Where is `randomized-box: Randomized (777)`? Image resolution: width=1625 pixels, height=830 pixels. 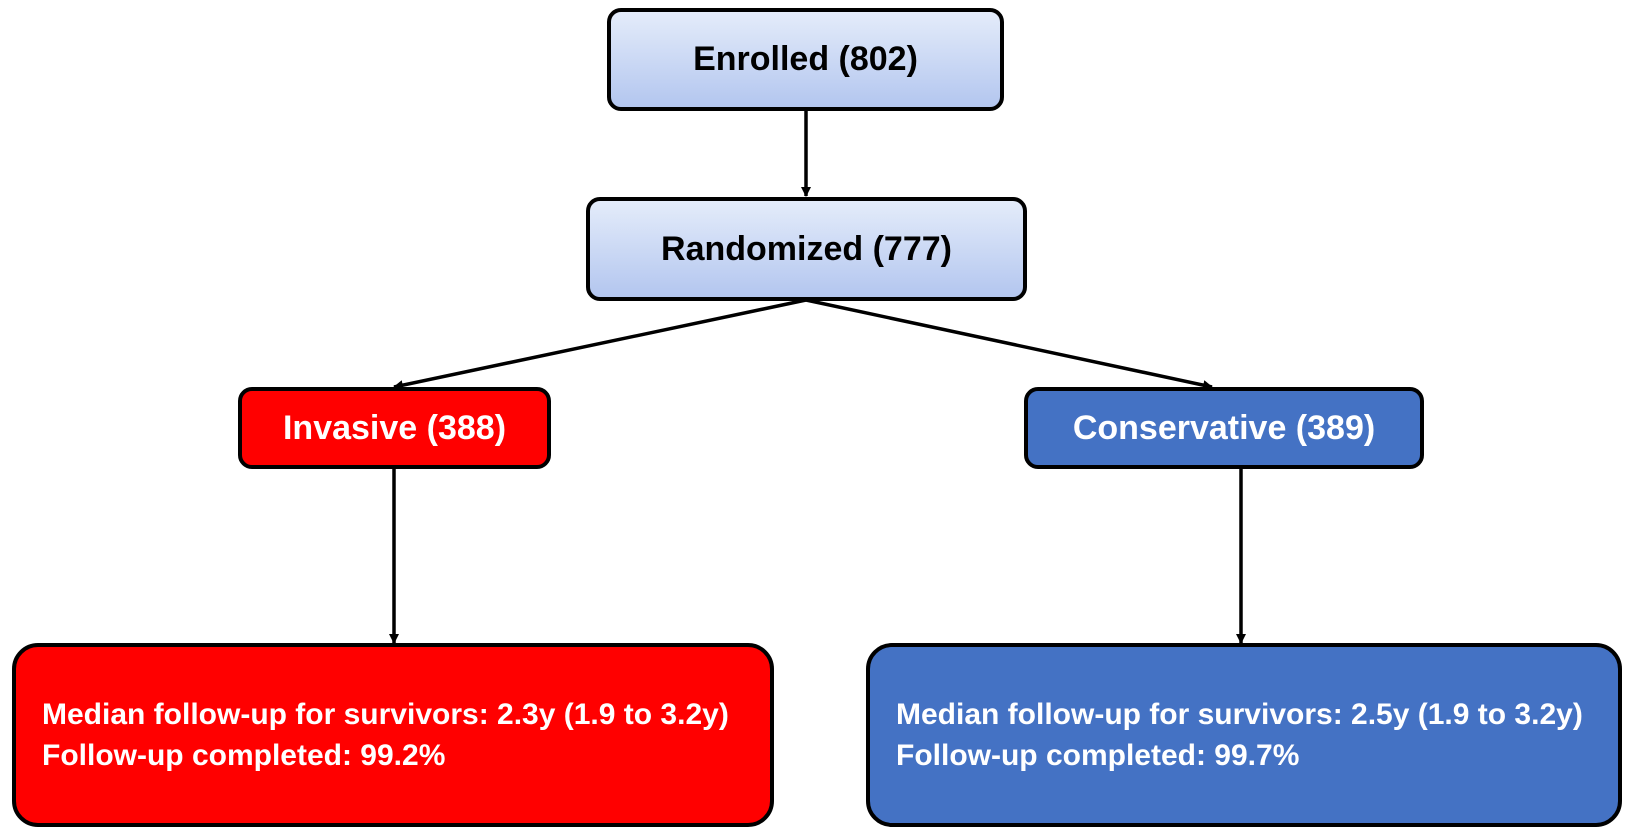
randomized-box: Randomized (777) is located at coordinates (806, 249).